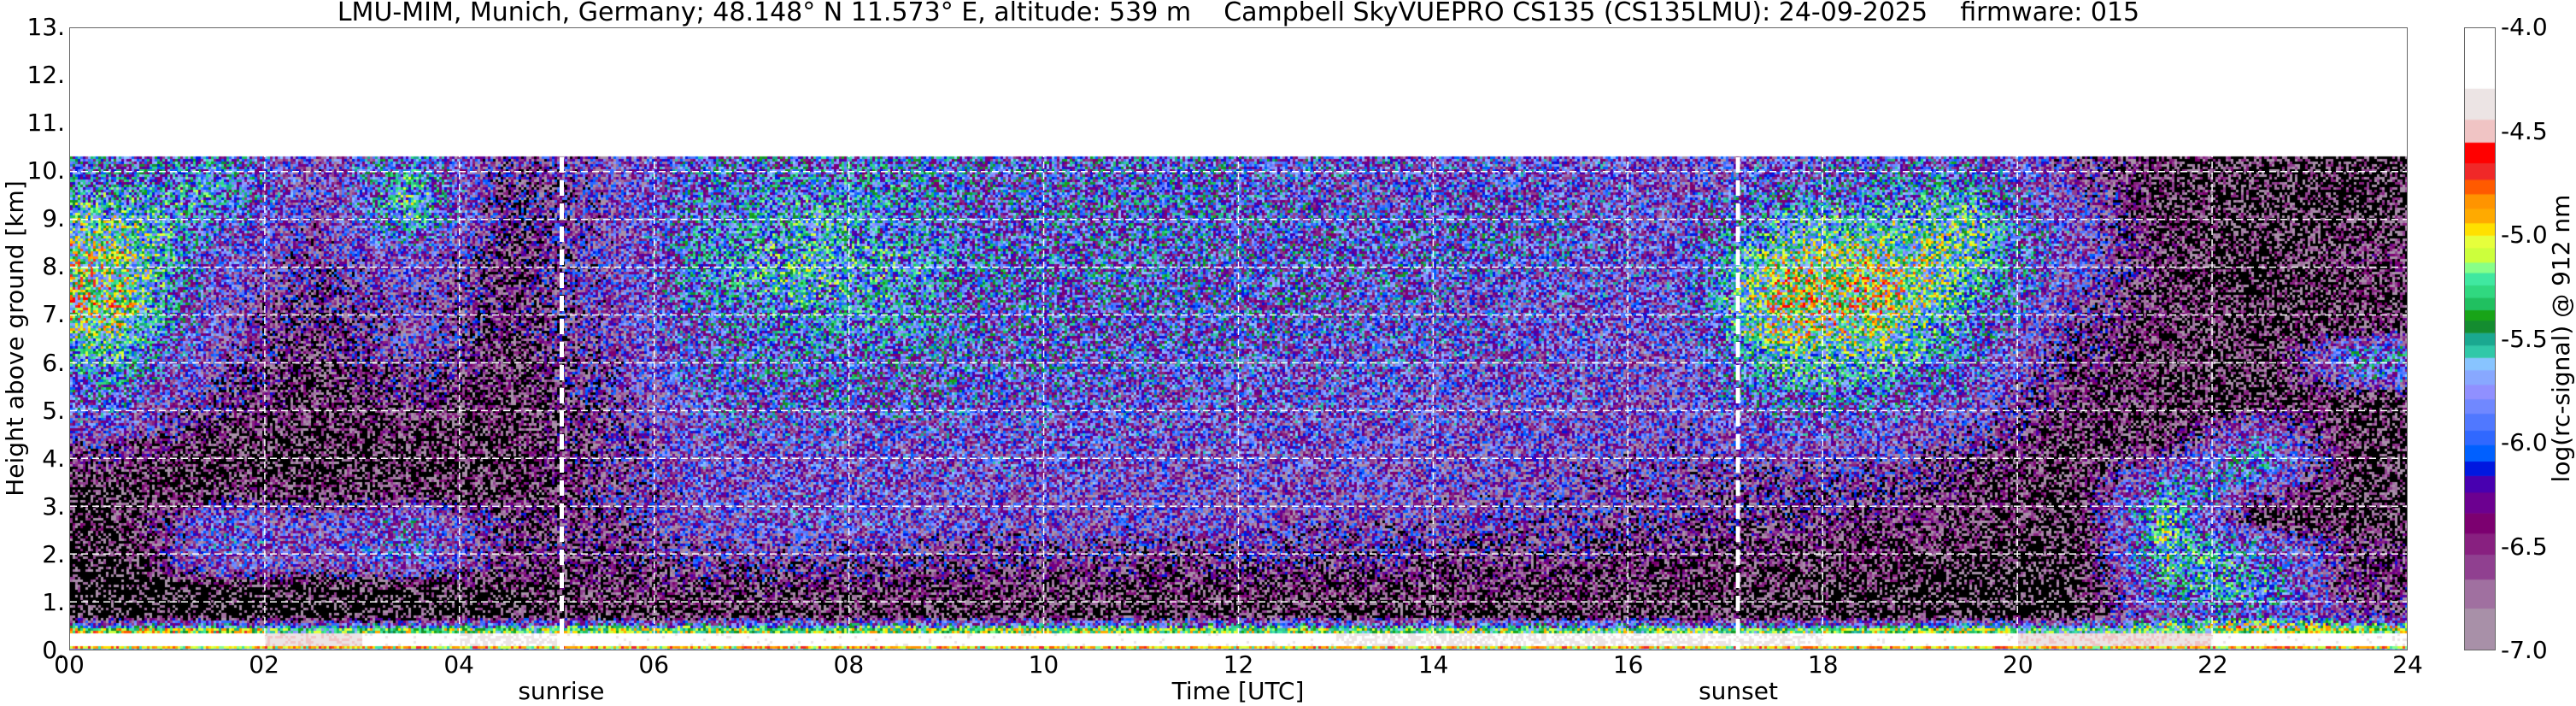  What do you see at coordinates (1433, 664) in the screenshot?
I see `x-tick-label: 14` at bounding box center [1433, 664].